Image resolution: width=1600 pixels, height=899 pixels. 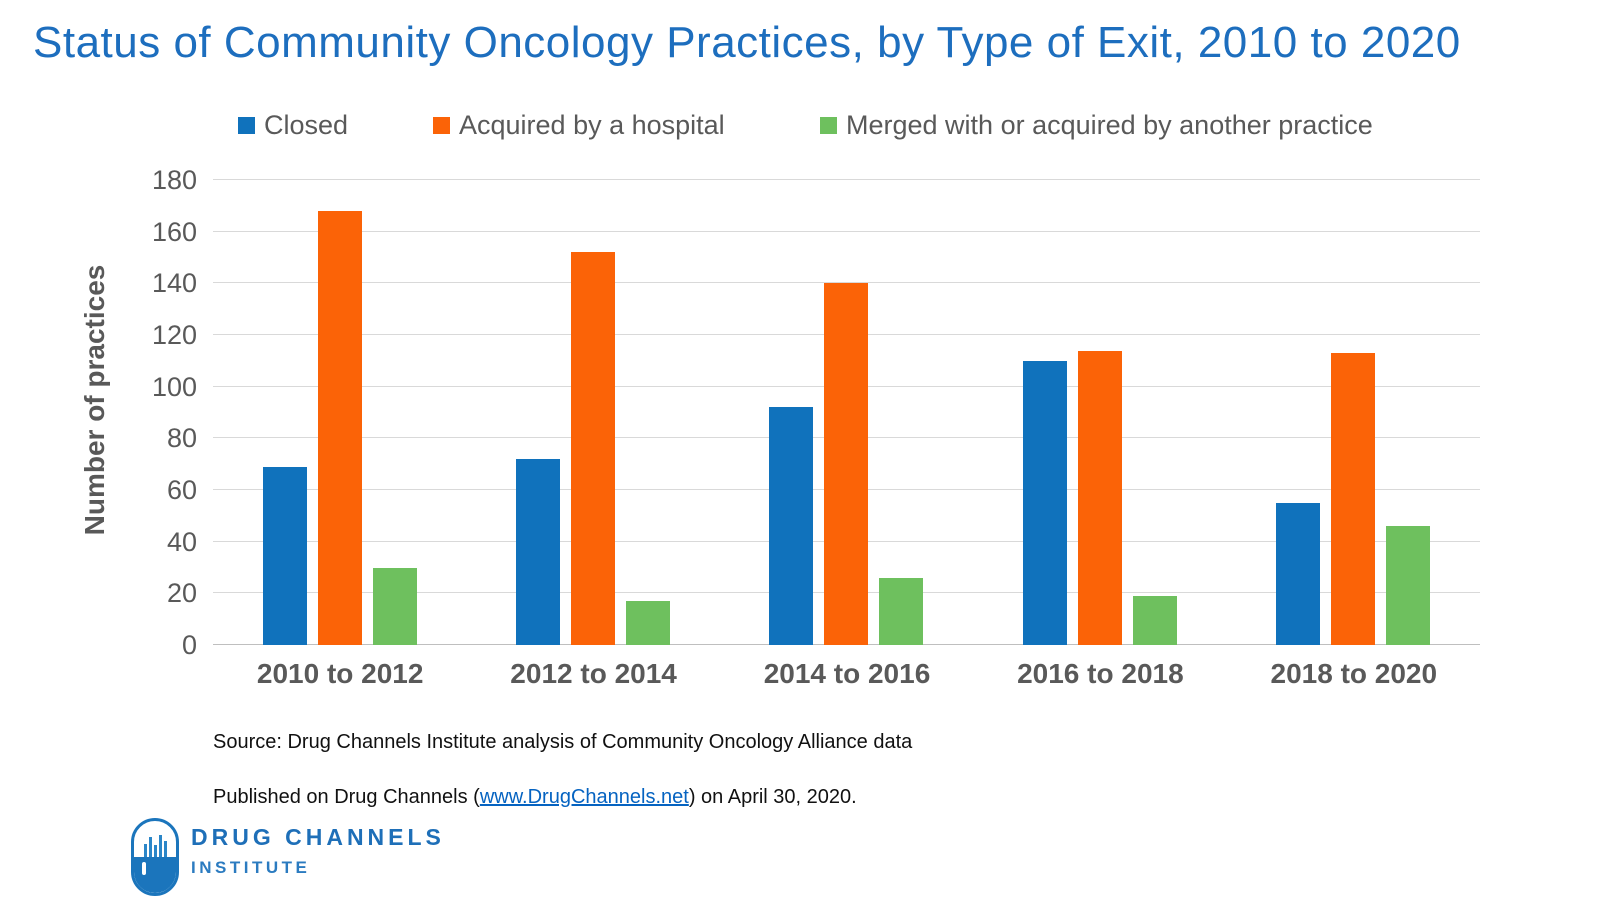 What do you see at coordinates (251, 867) in the screenshot?
I see `logo-text-institute: INSTITUTE` at bounding box center [251, 867].